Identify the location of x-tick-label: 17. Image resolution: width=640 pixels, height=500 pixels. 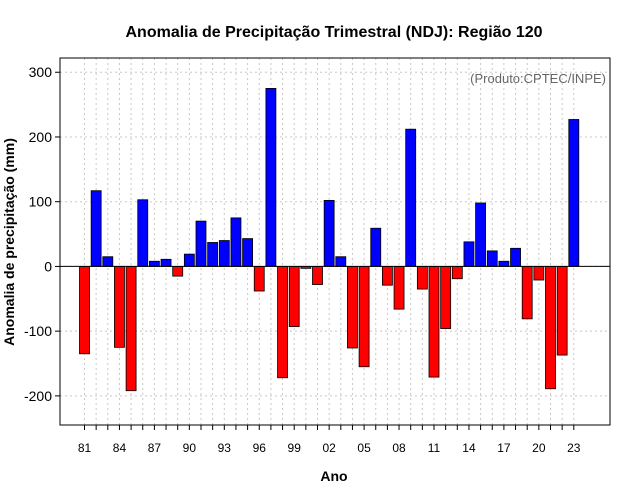
(504, 448).